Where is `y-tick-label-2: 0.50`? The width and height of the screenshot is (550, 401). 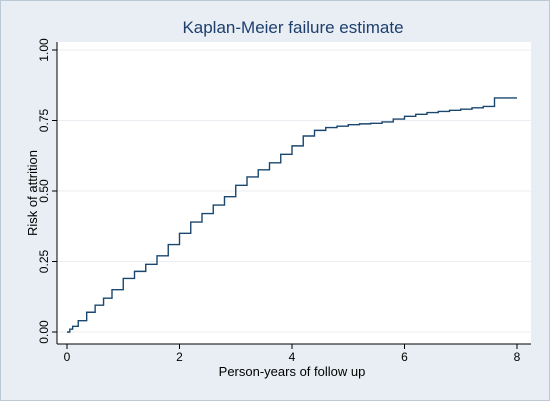 y-tick-label-2: 0.50 is located at coordinates (44, 191).